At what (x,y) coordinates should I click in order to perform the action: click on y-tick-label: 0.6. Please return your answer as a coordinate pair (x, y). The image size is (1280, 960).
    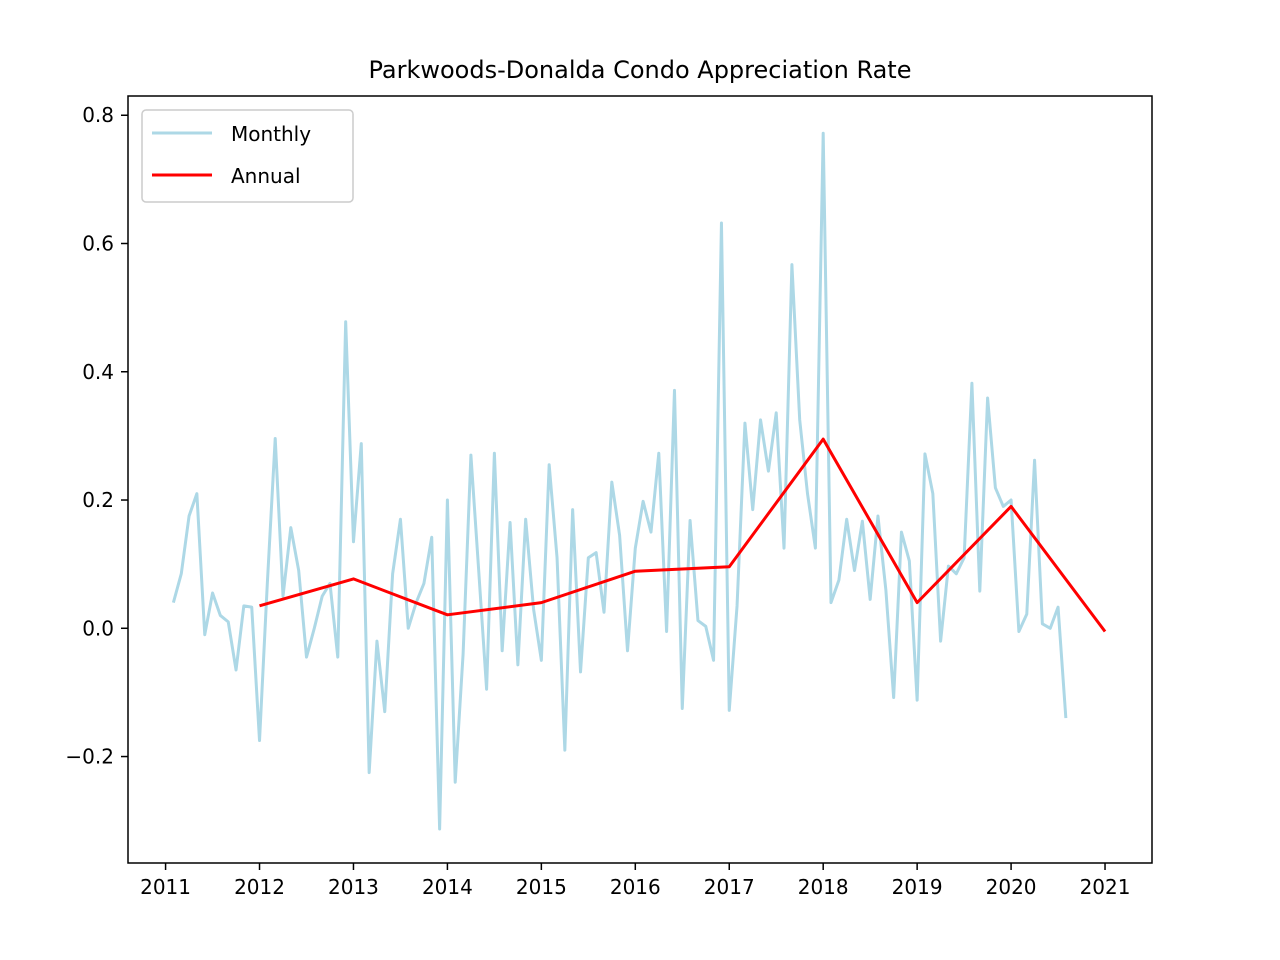
    Looking at the image, I should click on (98, 244).